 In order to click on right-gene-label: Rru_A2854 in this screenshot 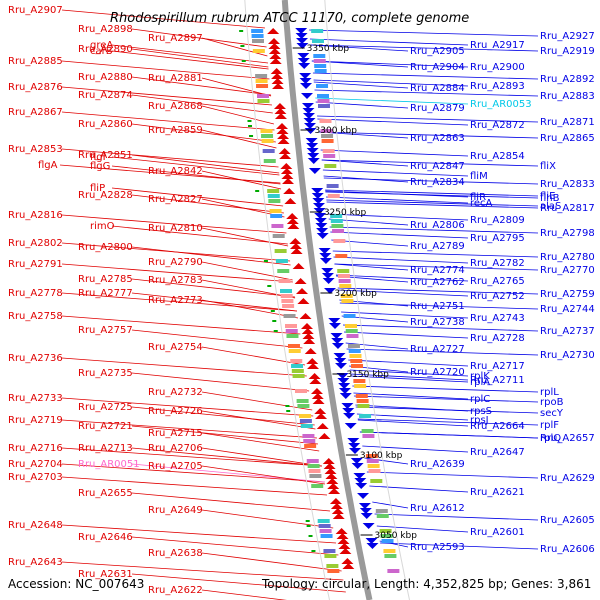, I will do `click(497, 156)`.